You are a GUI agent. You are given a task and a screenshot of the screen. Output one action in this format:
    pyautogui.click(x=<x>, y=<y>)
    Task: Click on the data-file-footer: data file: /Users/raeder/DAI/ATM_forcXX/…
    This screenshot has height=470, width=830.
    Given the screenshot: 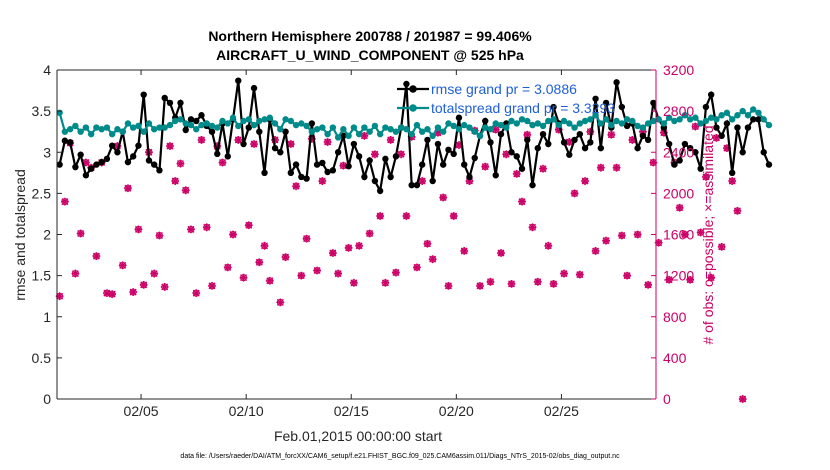 What is the action you would take?
    pyautogui.click(x=400, y=456)
    